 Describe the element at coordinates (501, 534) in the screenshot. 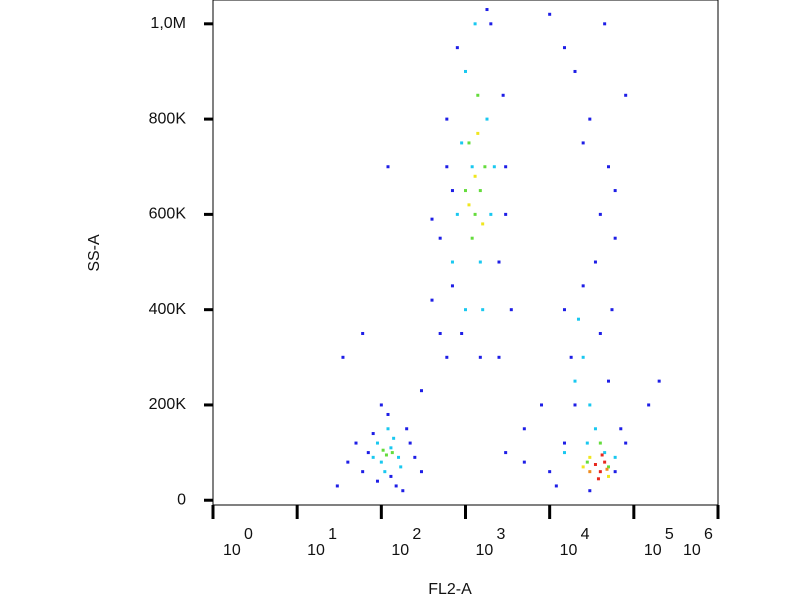

I see `x-tick-exponent: 3` at that location.